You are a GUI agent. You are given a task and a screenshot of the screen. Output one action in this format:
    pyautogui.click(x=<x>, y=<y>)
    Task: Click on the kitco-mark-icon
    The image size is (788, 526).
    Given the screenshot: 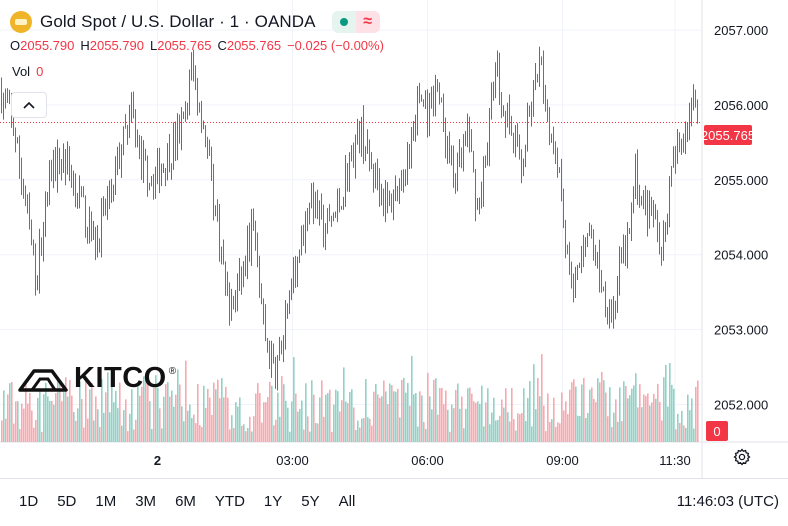 What is the action you would take?
    pyautogui.click(x=43, y=380)
    